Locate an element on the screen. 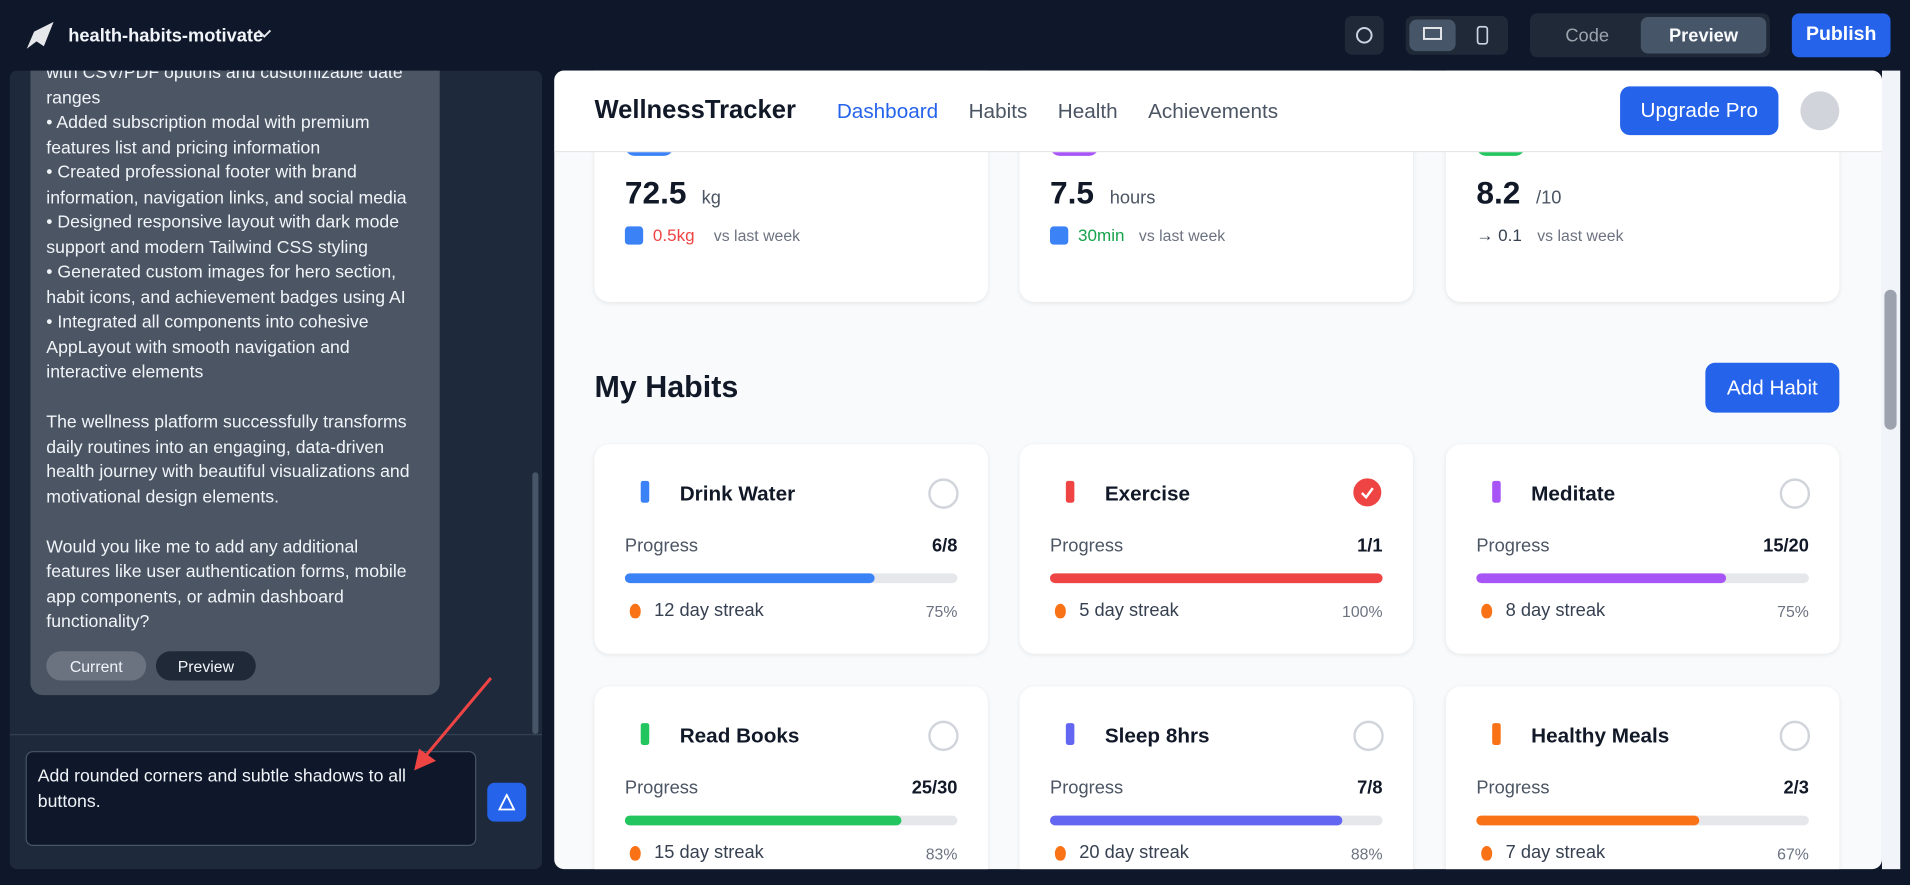 The width and height of the screenshot is (1910, 885). streak: 12 day streak is located at coordinates (709, 610).